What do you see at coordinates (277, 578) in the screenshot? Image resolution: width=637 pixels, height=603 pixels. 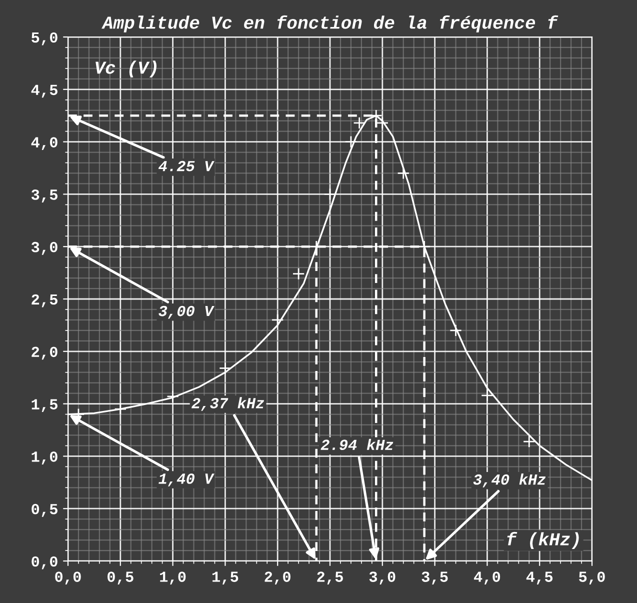 I see `x-tick-label: 2,0` at bounding box center [277, 578].